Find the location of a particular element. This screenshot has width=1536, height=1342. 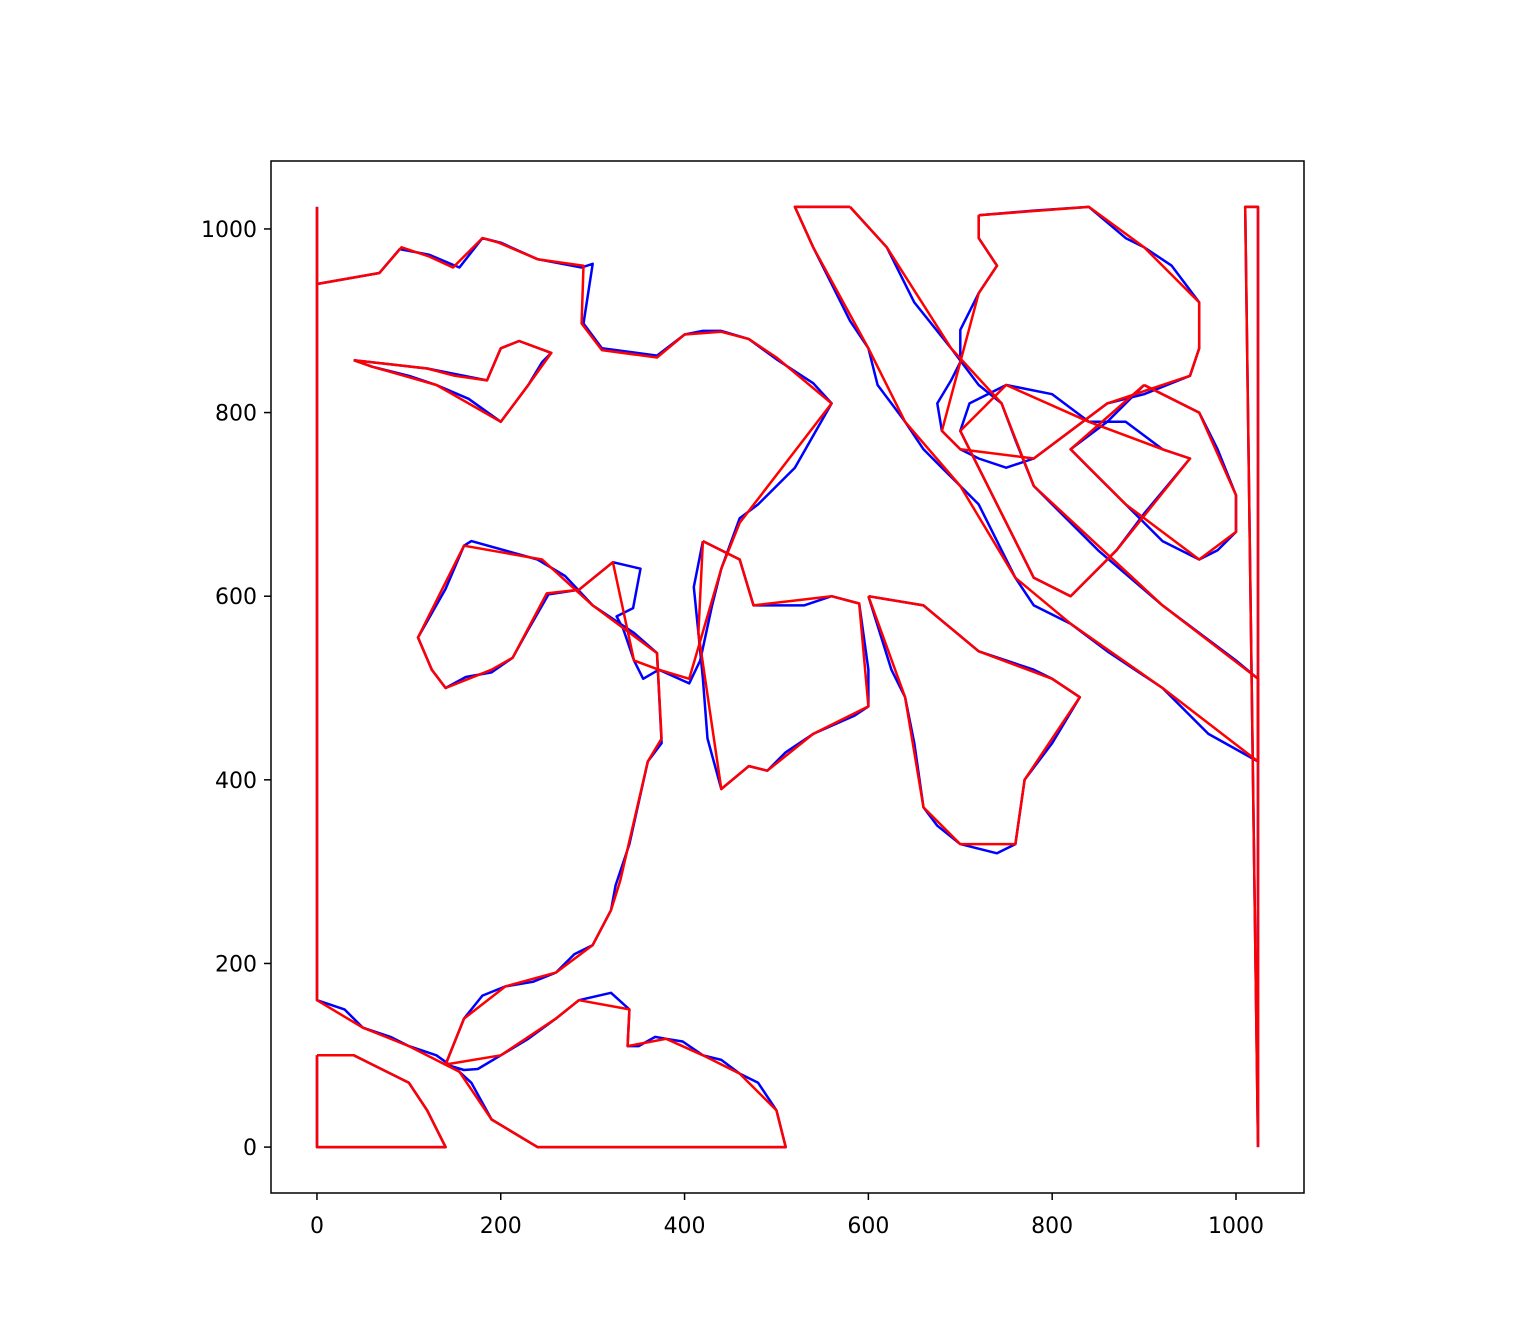

x-tick-label-1: 200 is located at coordinates (501, 1226).